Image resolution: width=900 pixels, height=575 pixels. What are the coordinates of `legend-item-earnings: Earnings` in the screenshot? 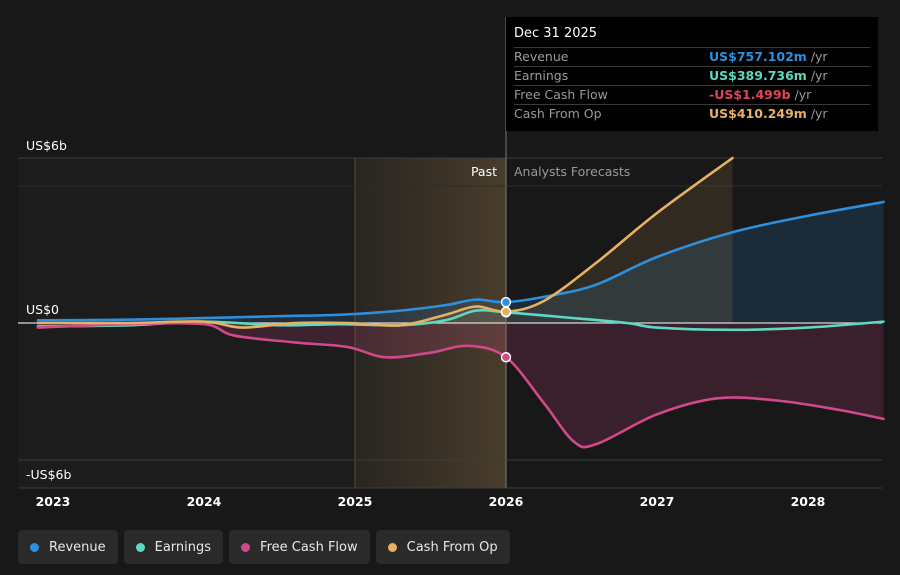 It's located at (173, 547).